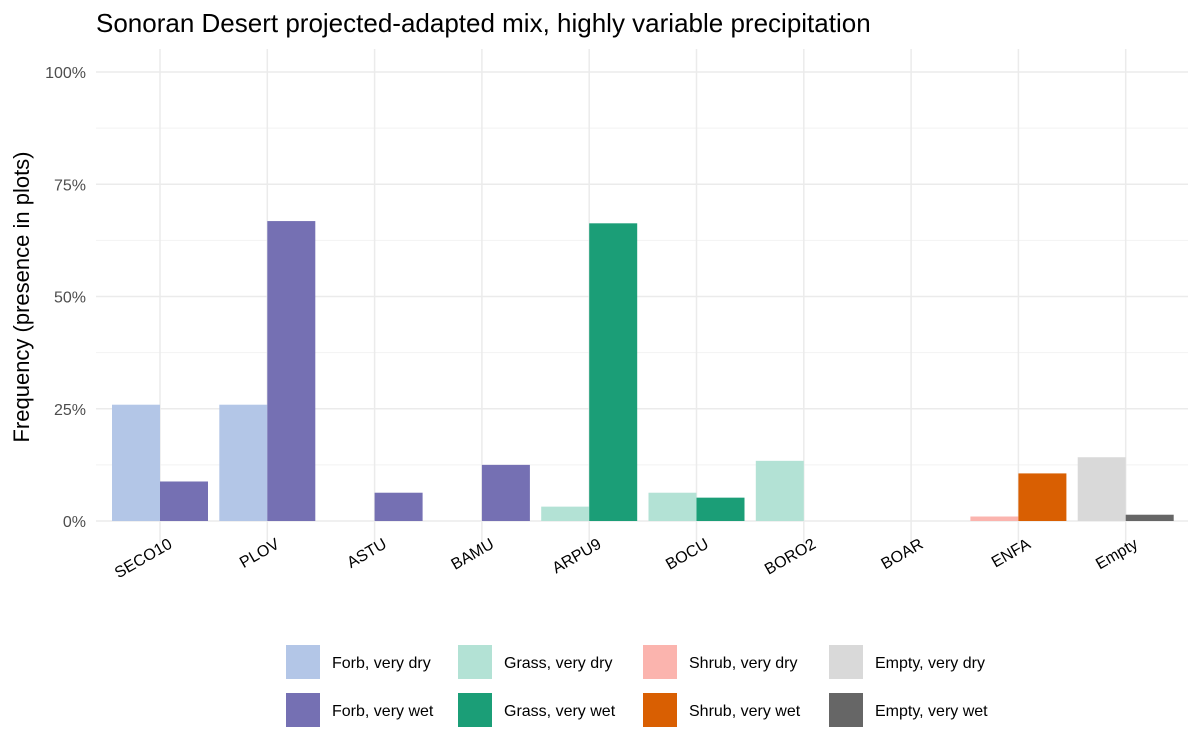 This screenshot has width=1200, height=750. I want to click on bar-empty-wet, so click(1149, 517).